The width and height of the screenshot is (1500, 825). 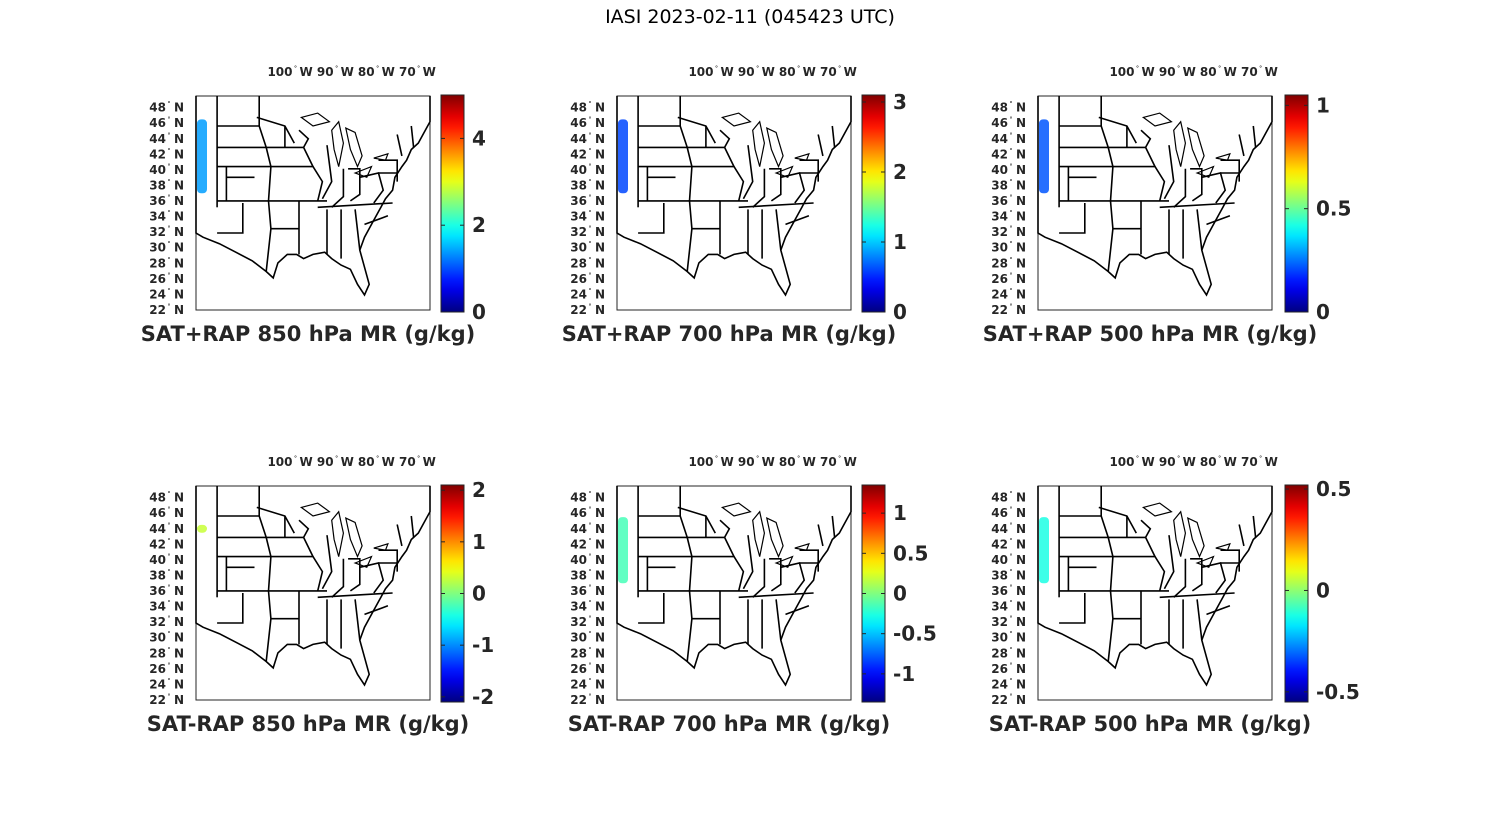 I want to click on map-frame, so click(x=313, y=593).